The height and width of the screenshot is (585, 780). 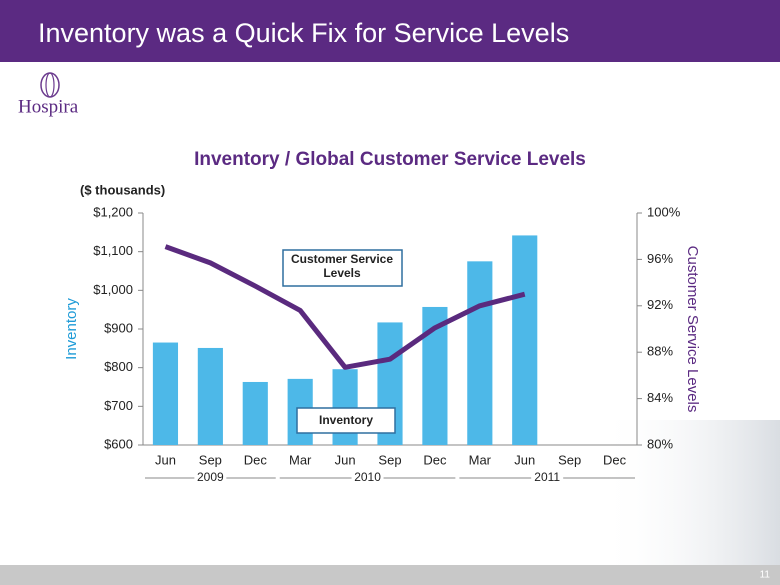 What do you see at coordinates (692, 329) in the screenshot?
I see `y2-axis-label: Customer Service Levels` at bounding box center [692, 329].